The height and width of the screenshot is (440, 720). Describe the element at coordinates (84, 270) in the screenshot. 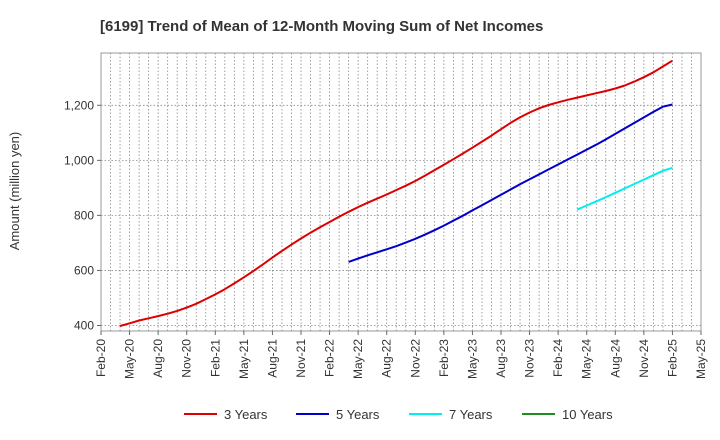

I see `y-tick-label: 600` at that location.